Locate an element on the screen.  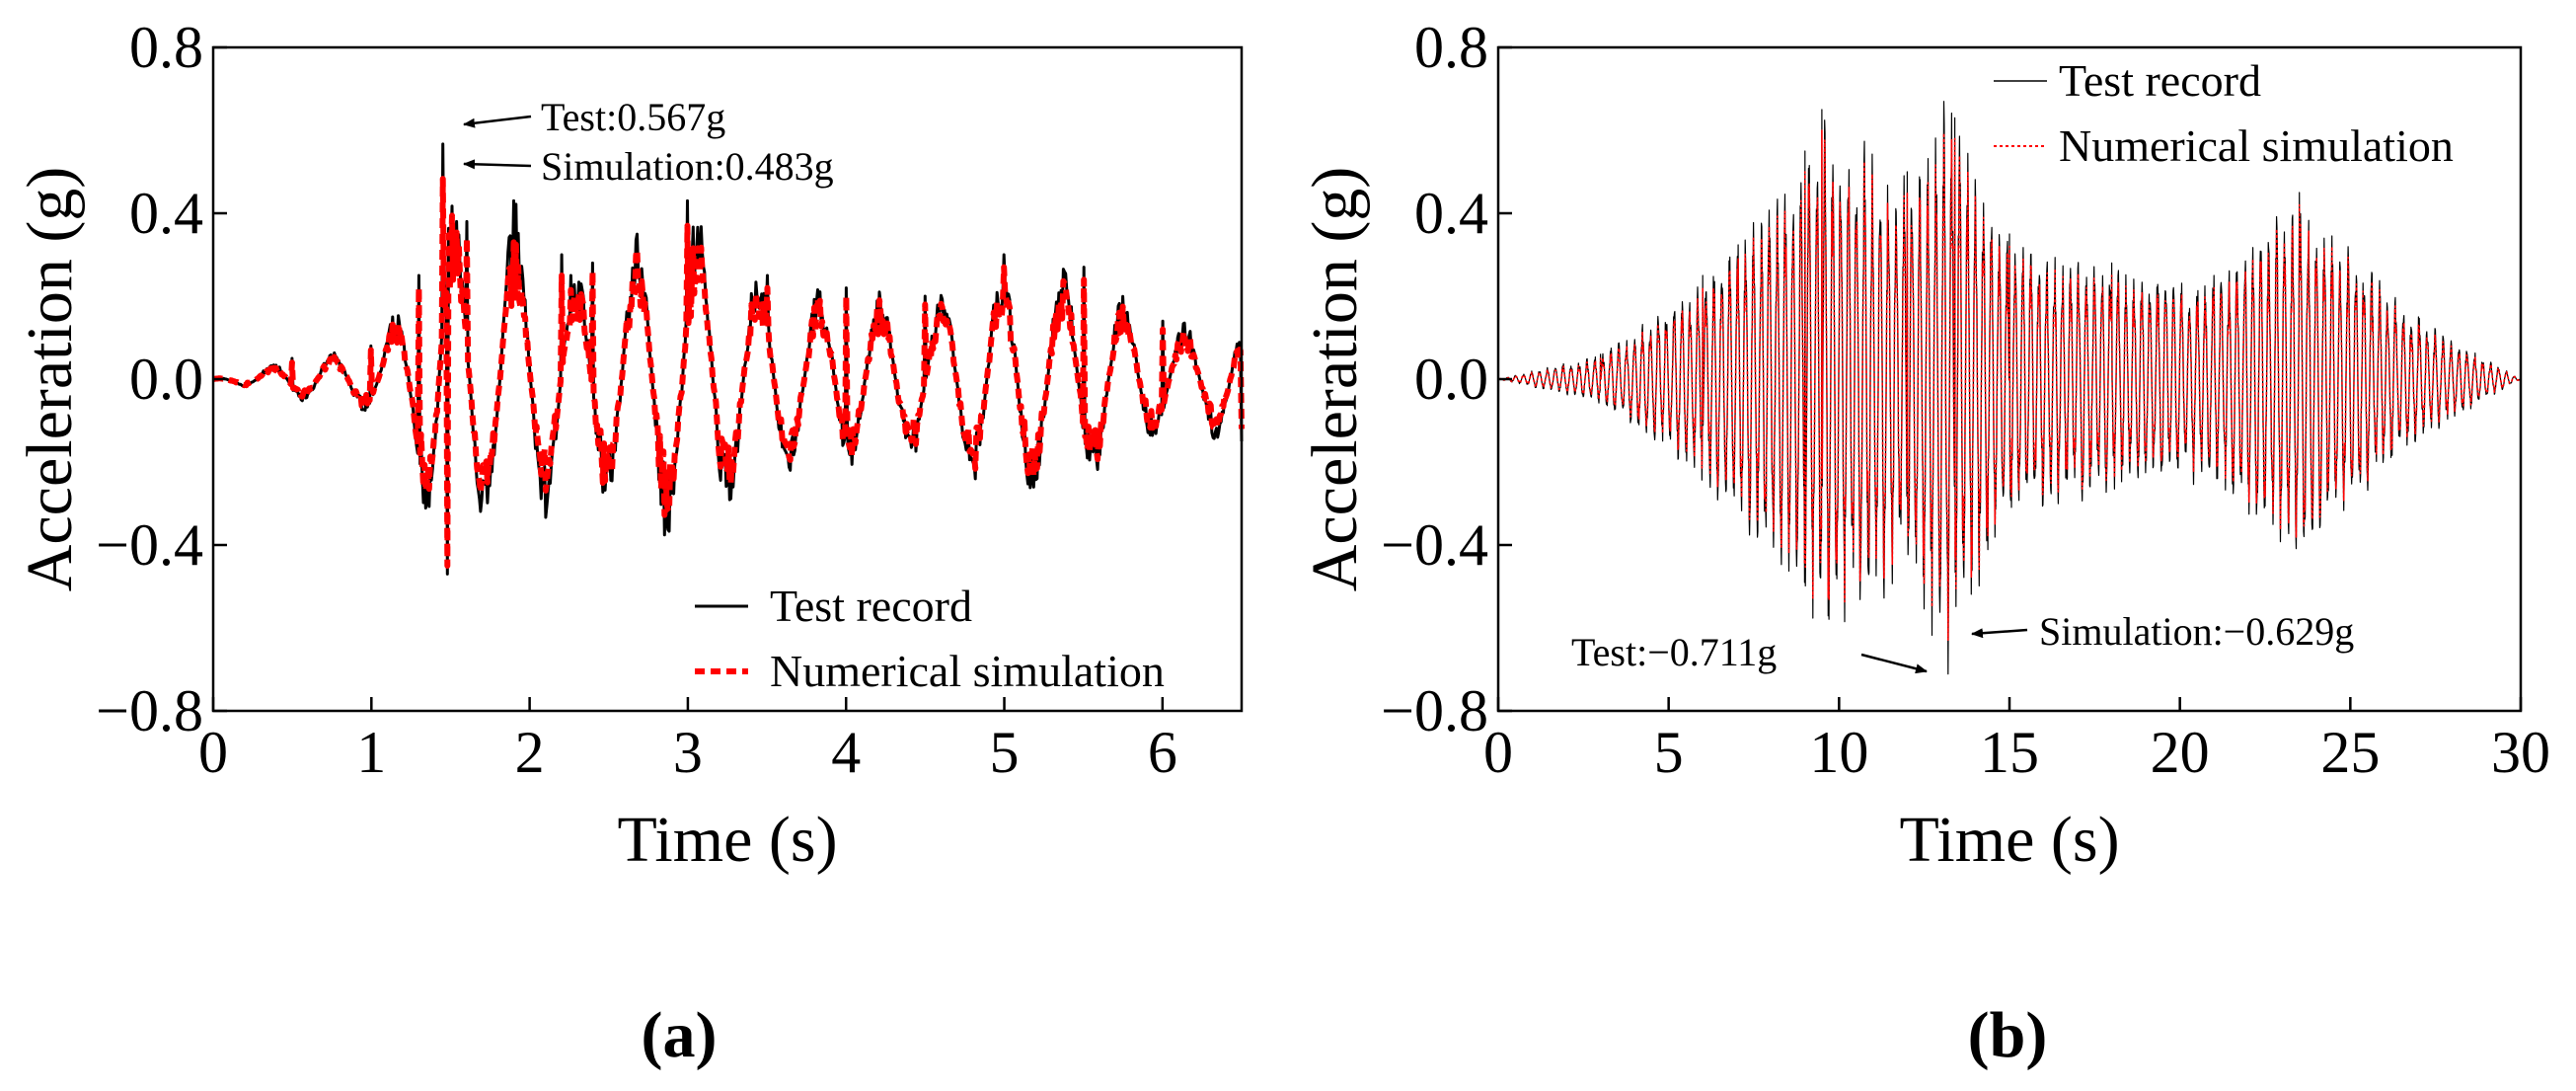
chart-a-legend-label-test: Test record is located at coordinates (871, 606).